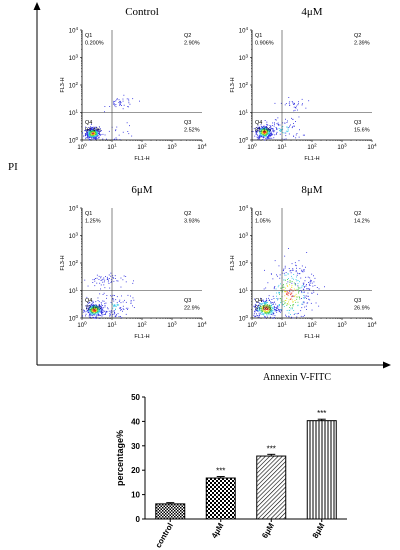 Image resolution: width=400 pixels, height=550 pixels. I want to click on y-tick-label: 10⁴, so click(74, 30).